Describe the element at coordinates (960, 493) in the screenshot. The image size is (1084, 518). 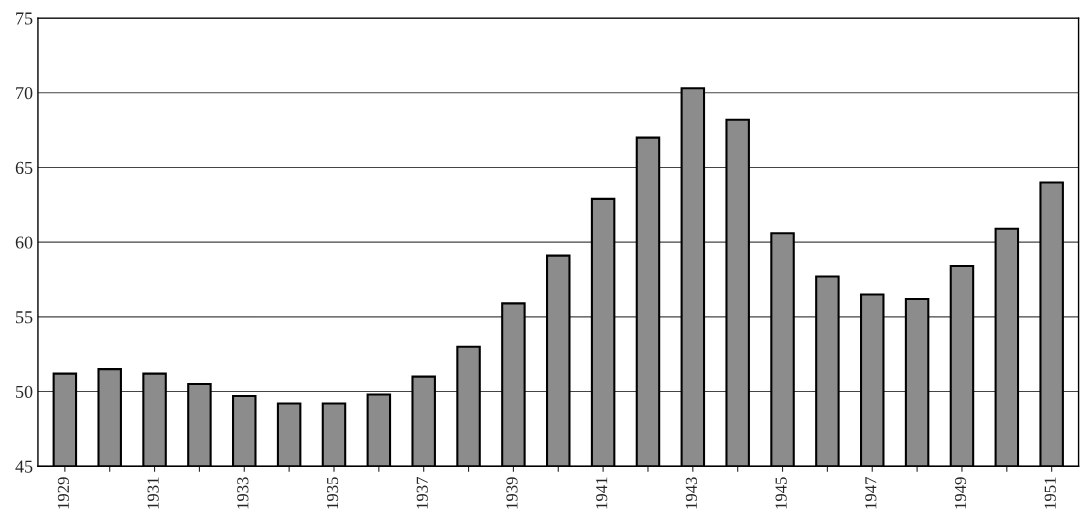
I see `x-tick-label: 1949` at that location.